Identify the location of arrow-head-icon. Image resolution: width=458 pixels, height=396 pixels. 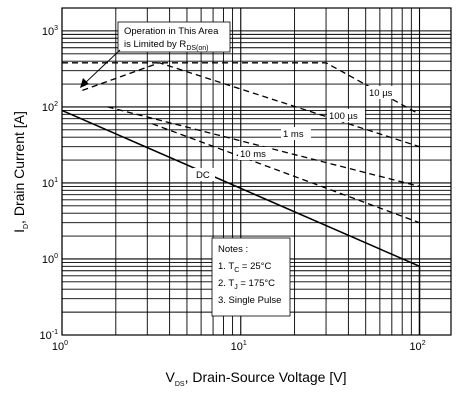
(84, 83).